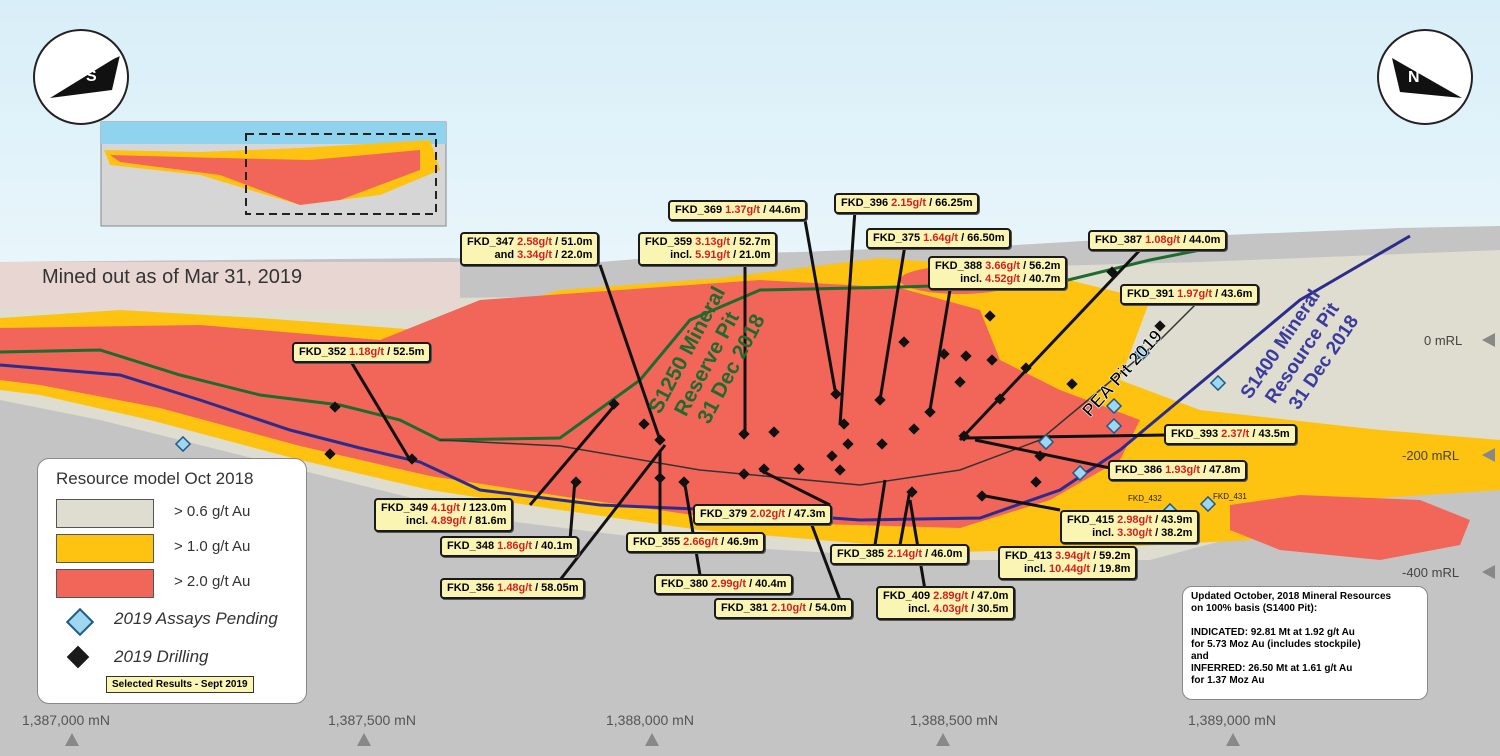 The width and height of the screenshot is (1500, 756). What do you see at coordinates (557, 588) in the screenshot?
I see `callout-length: / 58.05m` at bounding box center [557, 588].